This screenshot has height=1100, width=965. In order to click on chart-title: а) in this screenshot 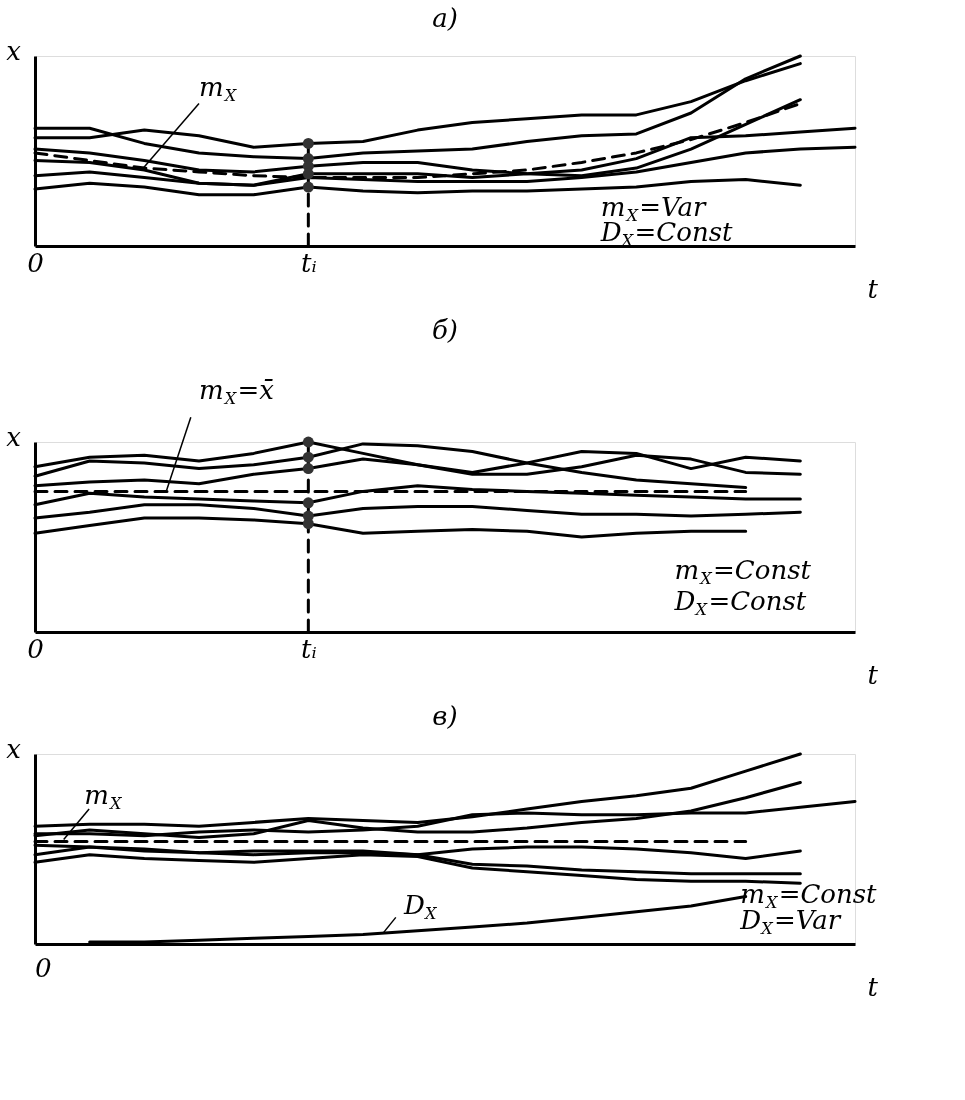, I will do `click(445, 18)`.